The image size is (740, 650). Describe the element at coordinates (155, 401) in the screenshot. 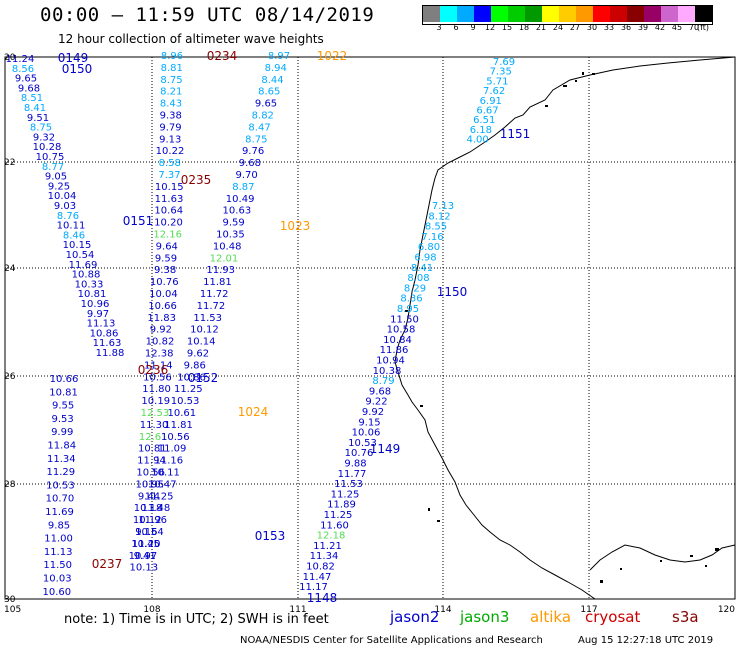

I see `swh-value: 10.19` at that location.